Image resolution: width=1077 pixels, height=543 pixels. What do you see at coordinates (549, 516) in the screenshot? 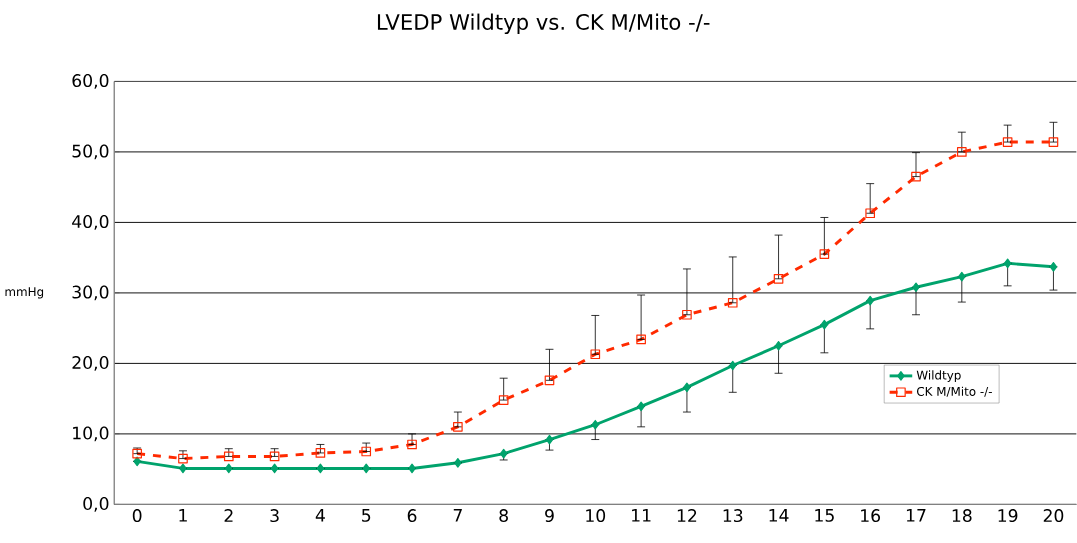
I see `x-tick-label: 9` at bounding box center [549, 516].